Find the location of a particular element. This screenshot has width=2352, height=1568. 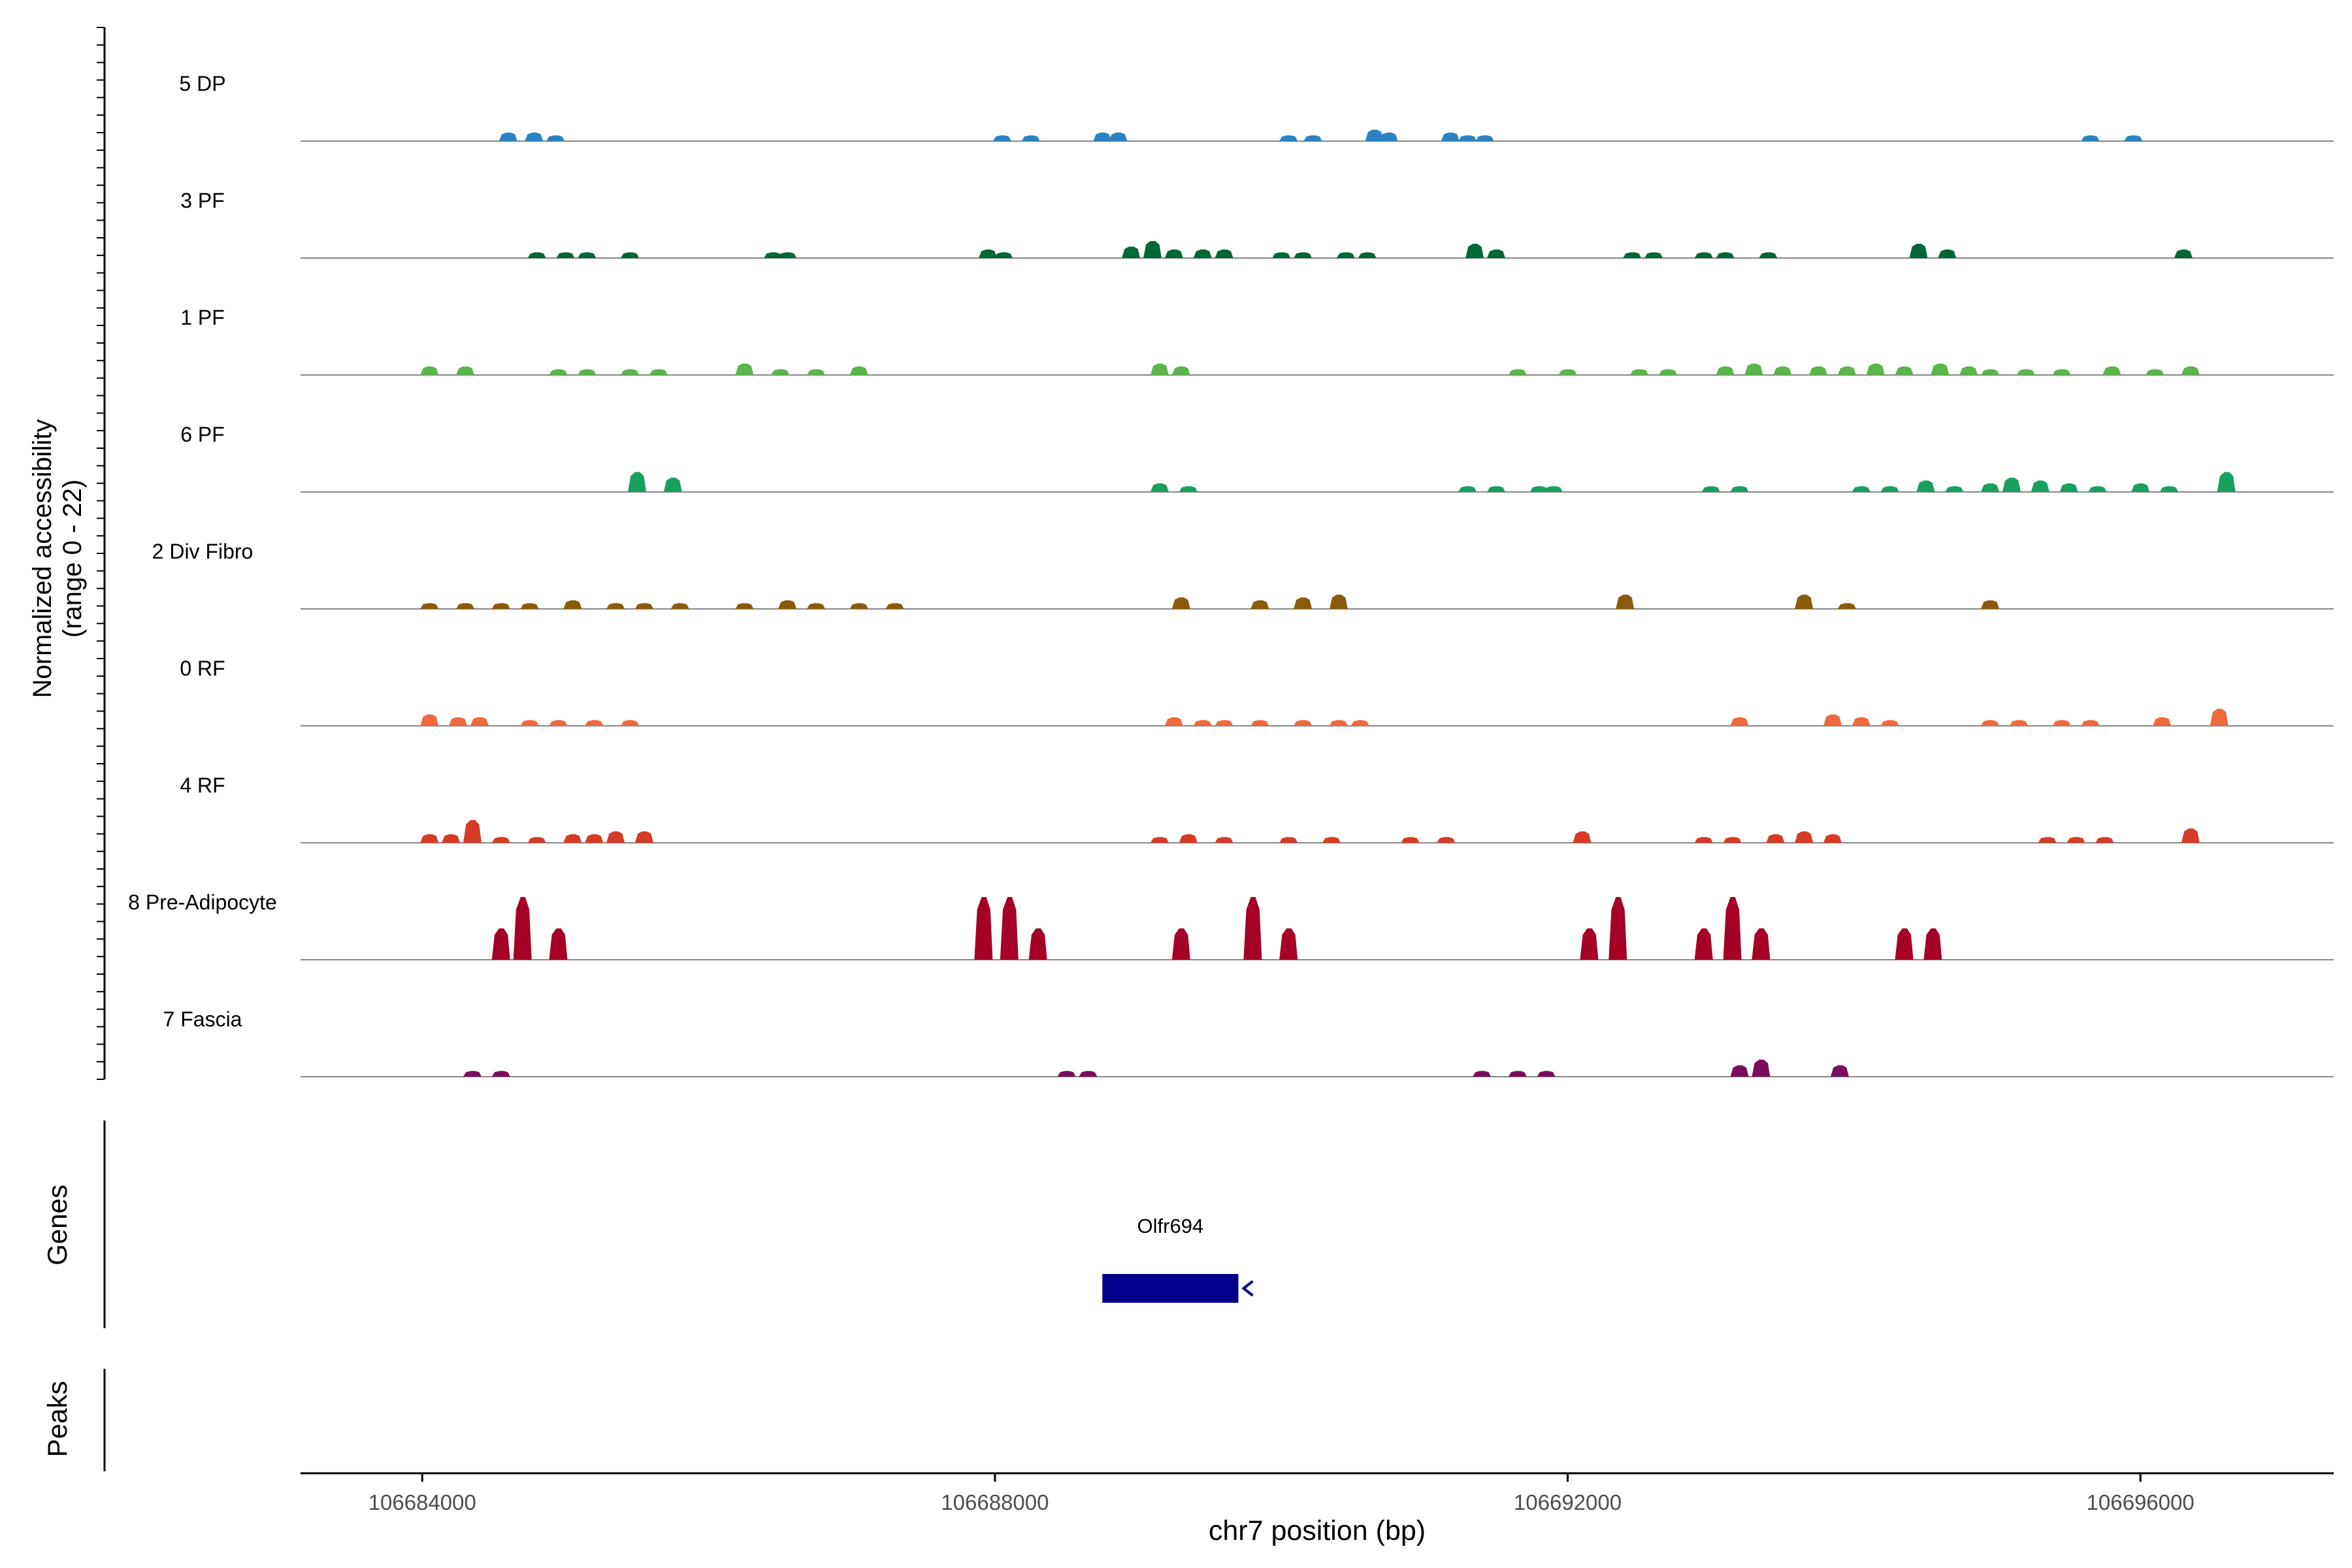

genes-panel-label: Genes is located at coordinates (57, 1225).